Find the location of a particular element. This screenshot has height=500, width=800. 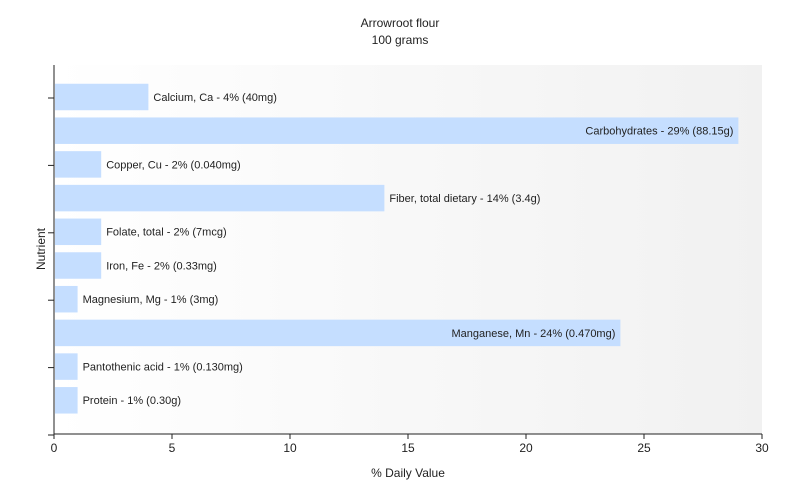

x-axis-label: % Daily Value is located at coordinates (408, 473).